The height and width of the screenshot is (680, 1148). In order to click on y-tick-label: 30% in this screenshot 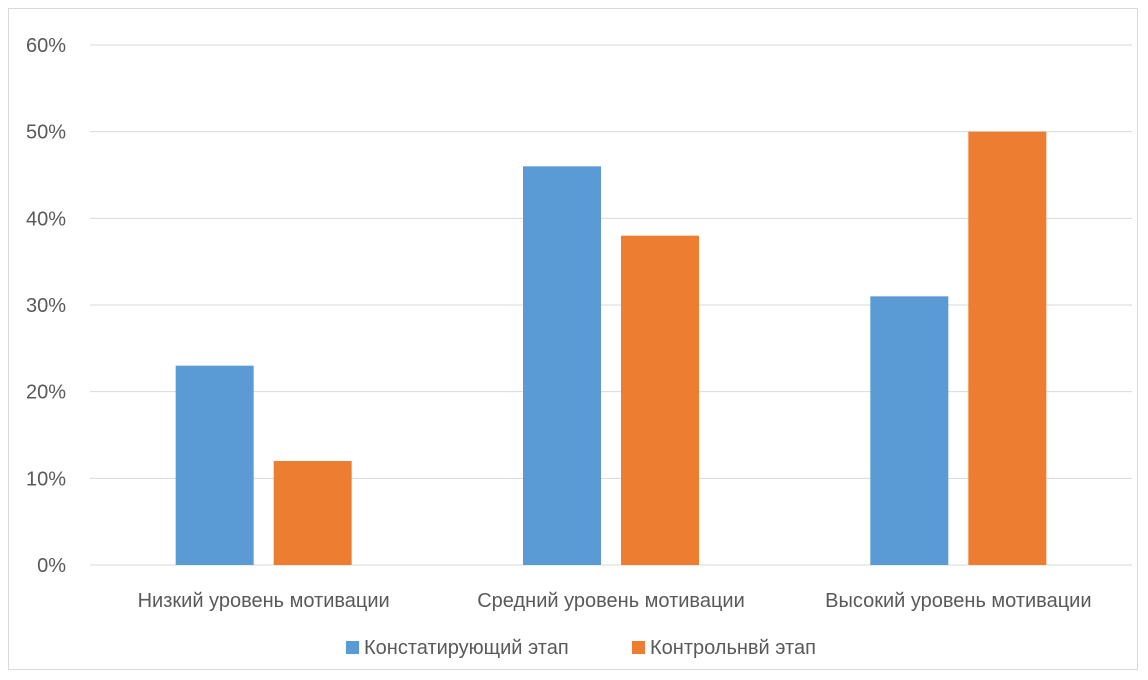, I will do `click(46, 306)`.